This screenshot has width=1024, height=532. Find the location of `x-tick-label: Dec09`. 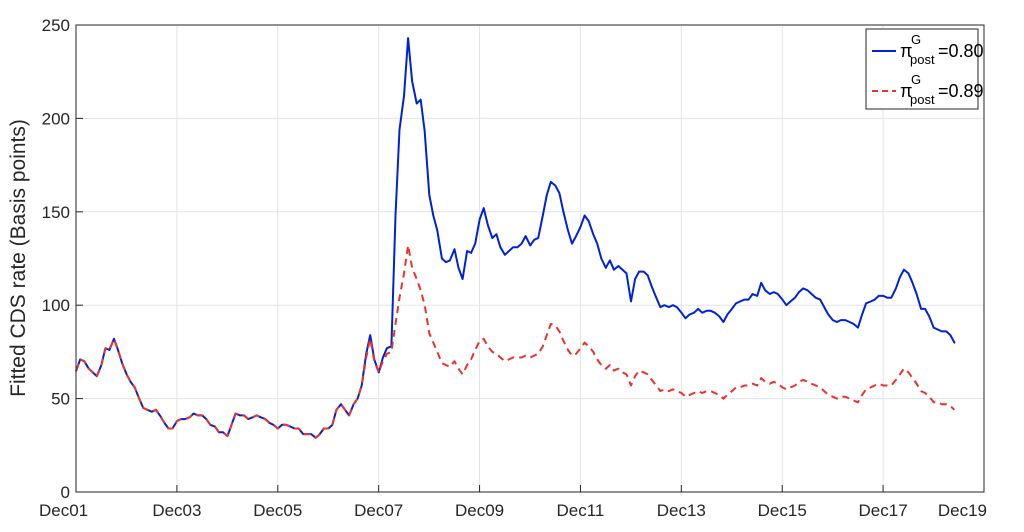

x-tick-label: Dec09 is located at coordinates (479, 510).